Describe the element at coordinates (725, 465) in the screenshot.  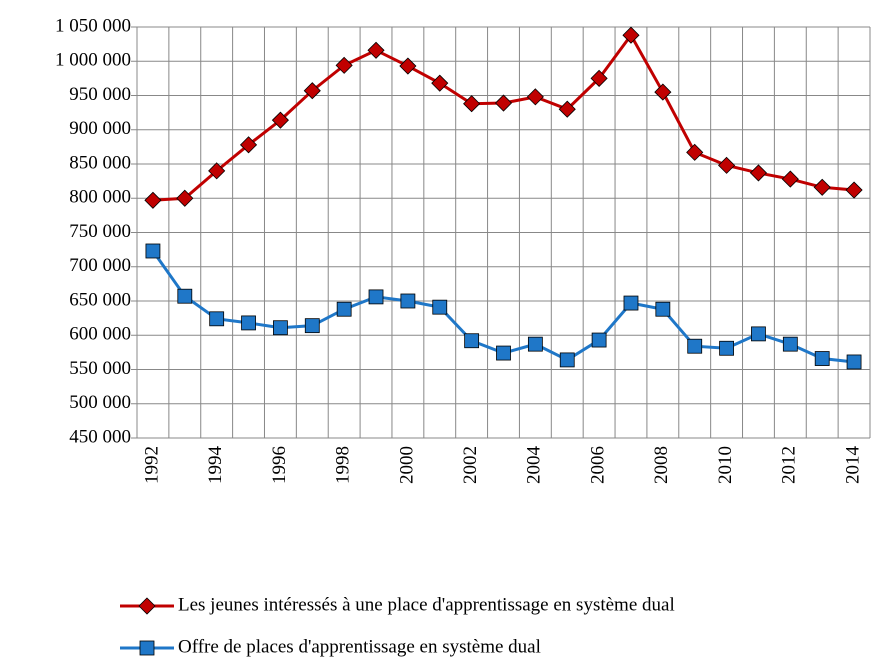
I see `x-tick-label: 2010` at that location.